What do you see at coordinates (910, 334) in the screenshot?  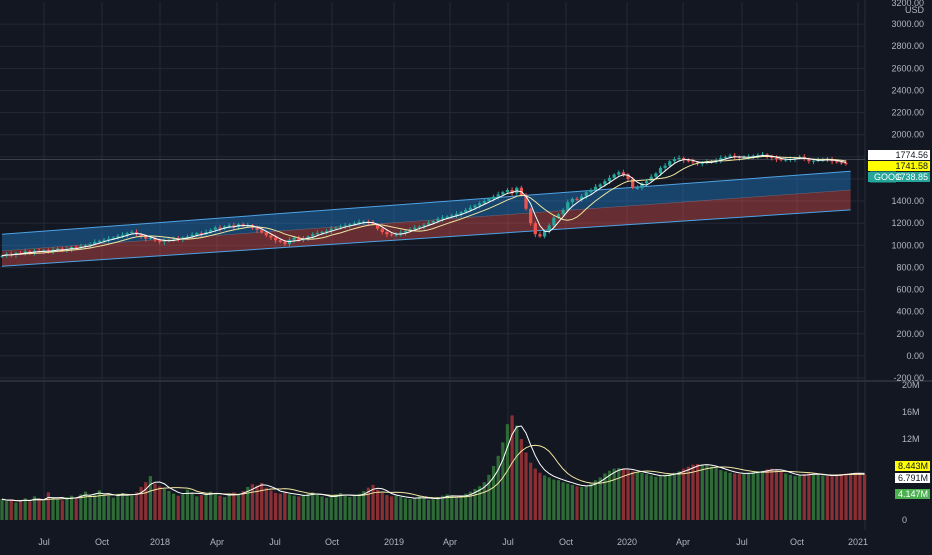 I see `price-tick-label: 200.00` at bounding box center [910, 334].